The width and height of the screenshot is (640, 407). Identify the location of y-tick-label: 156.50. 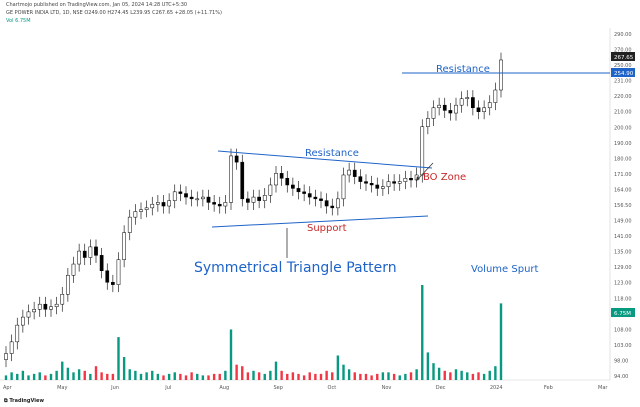
(623, 206).